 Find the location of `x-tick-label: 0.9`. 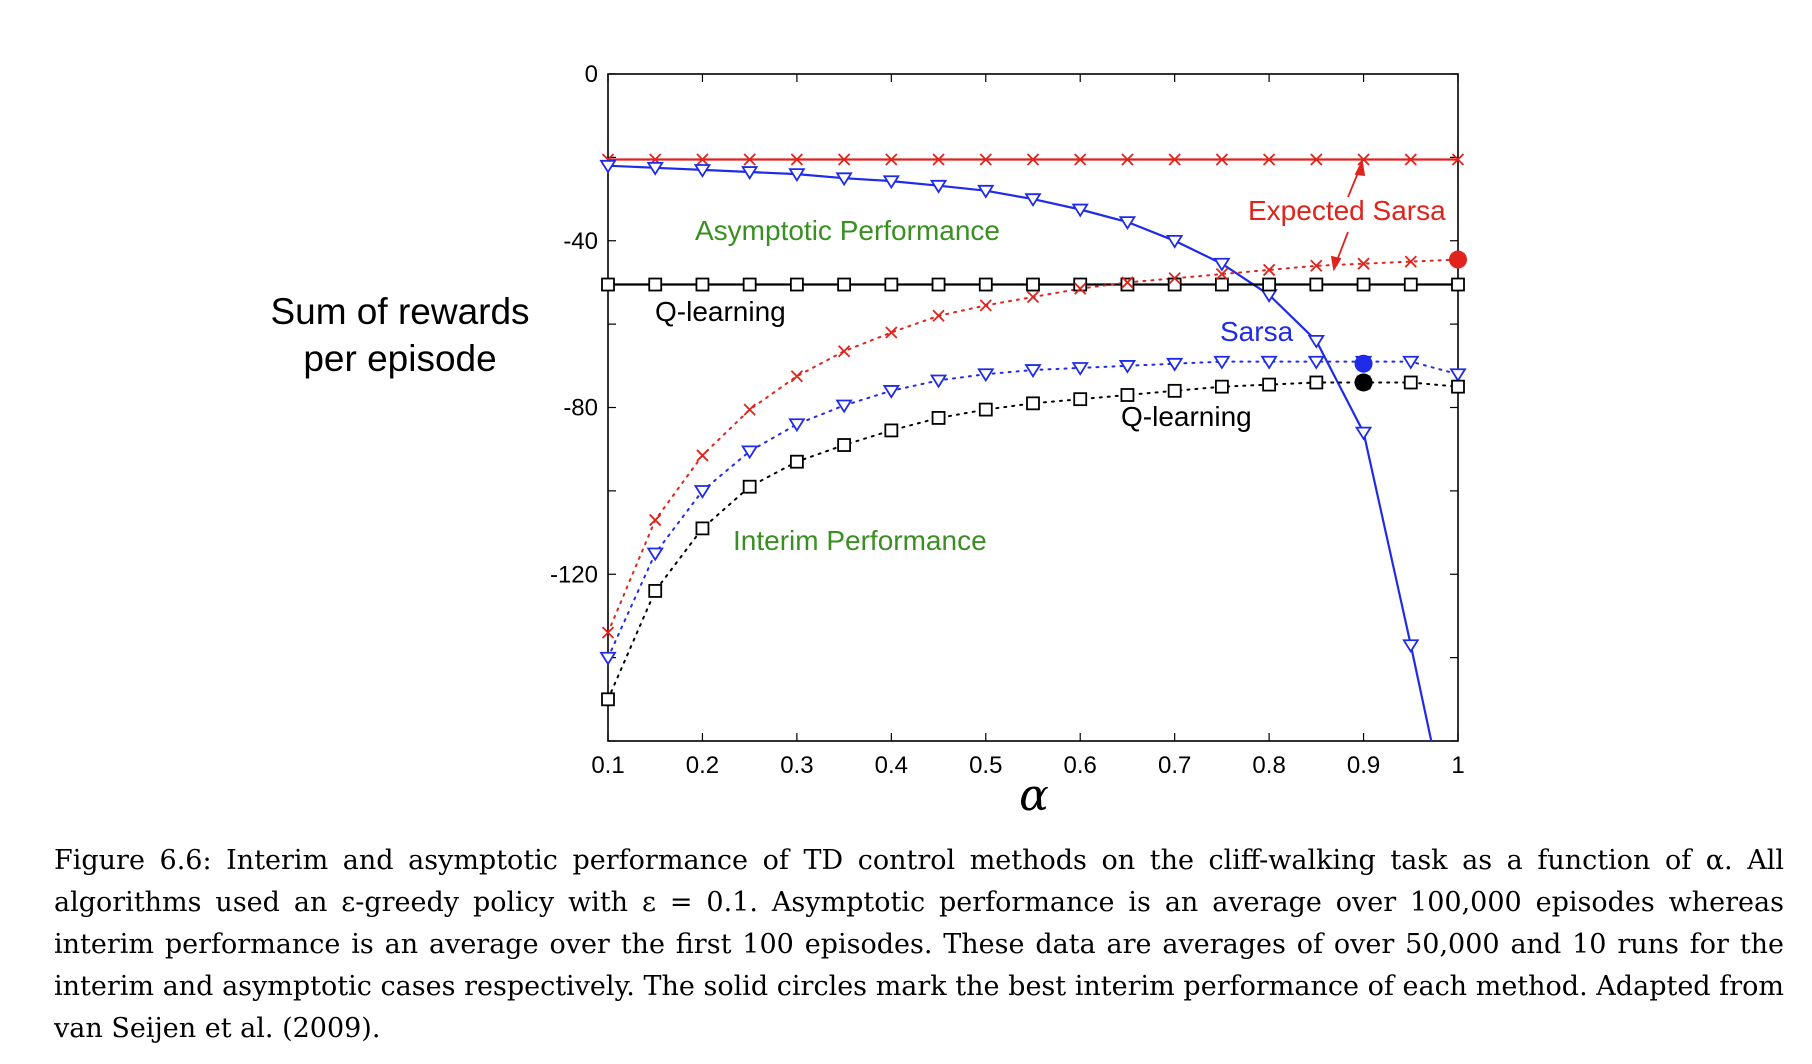

x-tick-label: 0.9 is located at coordinates (1363, 765).